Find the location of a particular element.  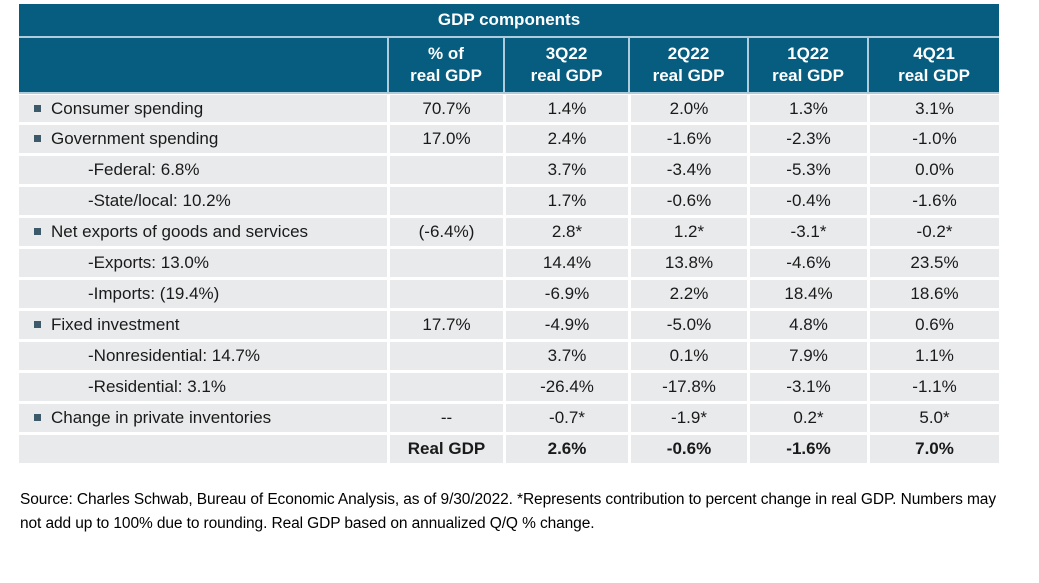

cell-value: 18.6% is located at coordinates (933, 295).